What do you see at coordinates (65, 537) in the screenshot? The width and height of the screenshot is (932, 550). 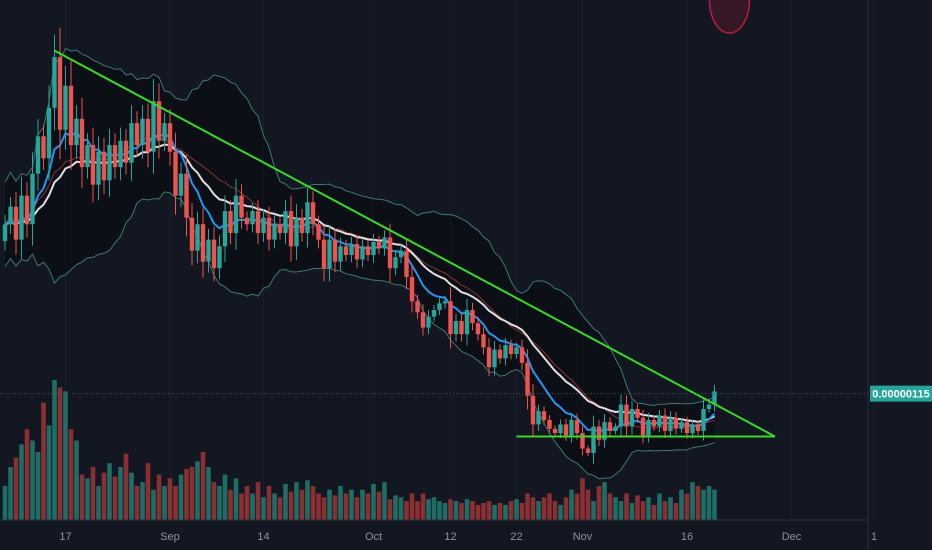 I see `date-tick-label: 17` at bounding box center [65, 537].